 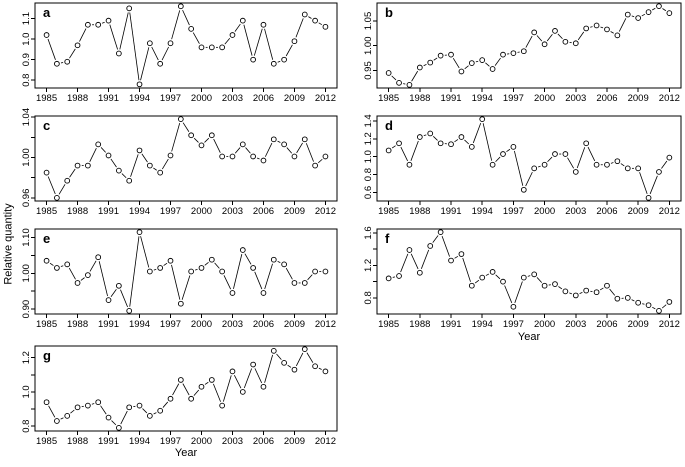 I want to click on y-tick-label: 0.95, so click(x=368, y=70).